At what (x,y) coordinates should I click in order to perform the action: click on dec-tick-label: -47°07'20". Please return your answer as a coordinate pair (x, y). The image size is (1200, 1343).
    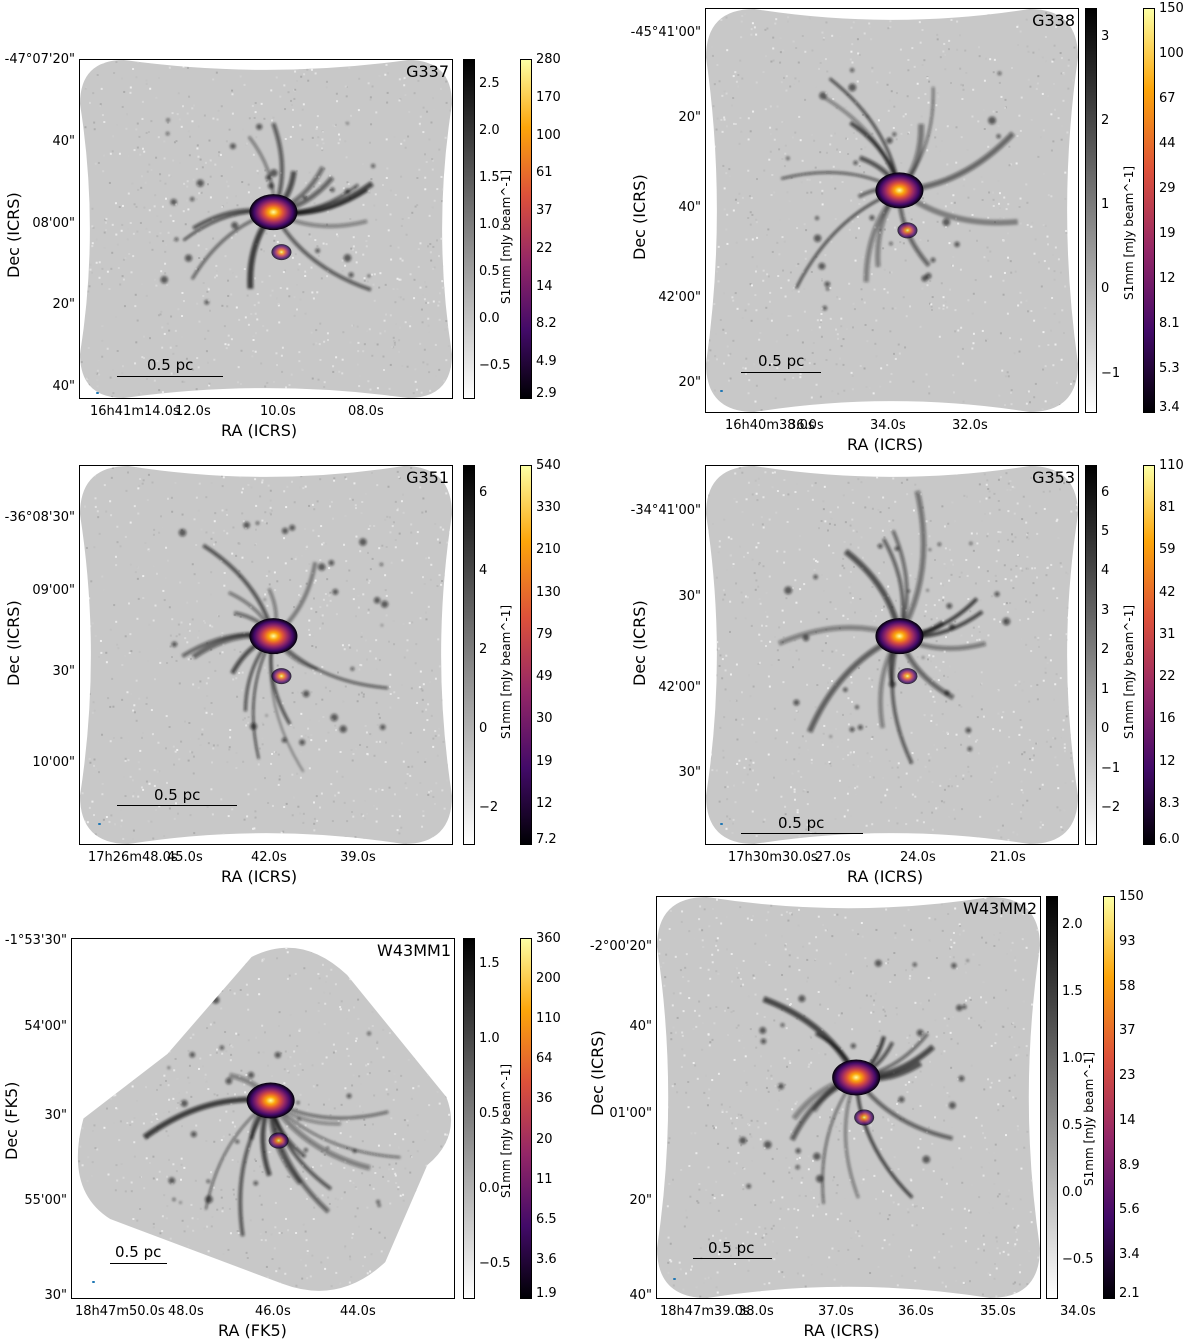
    Looking at the image, I should click on (39, 59).